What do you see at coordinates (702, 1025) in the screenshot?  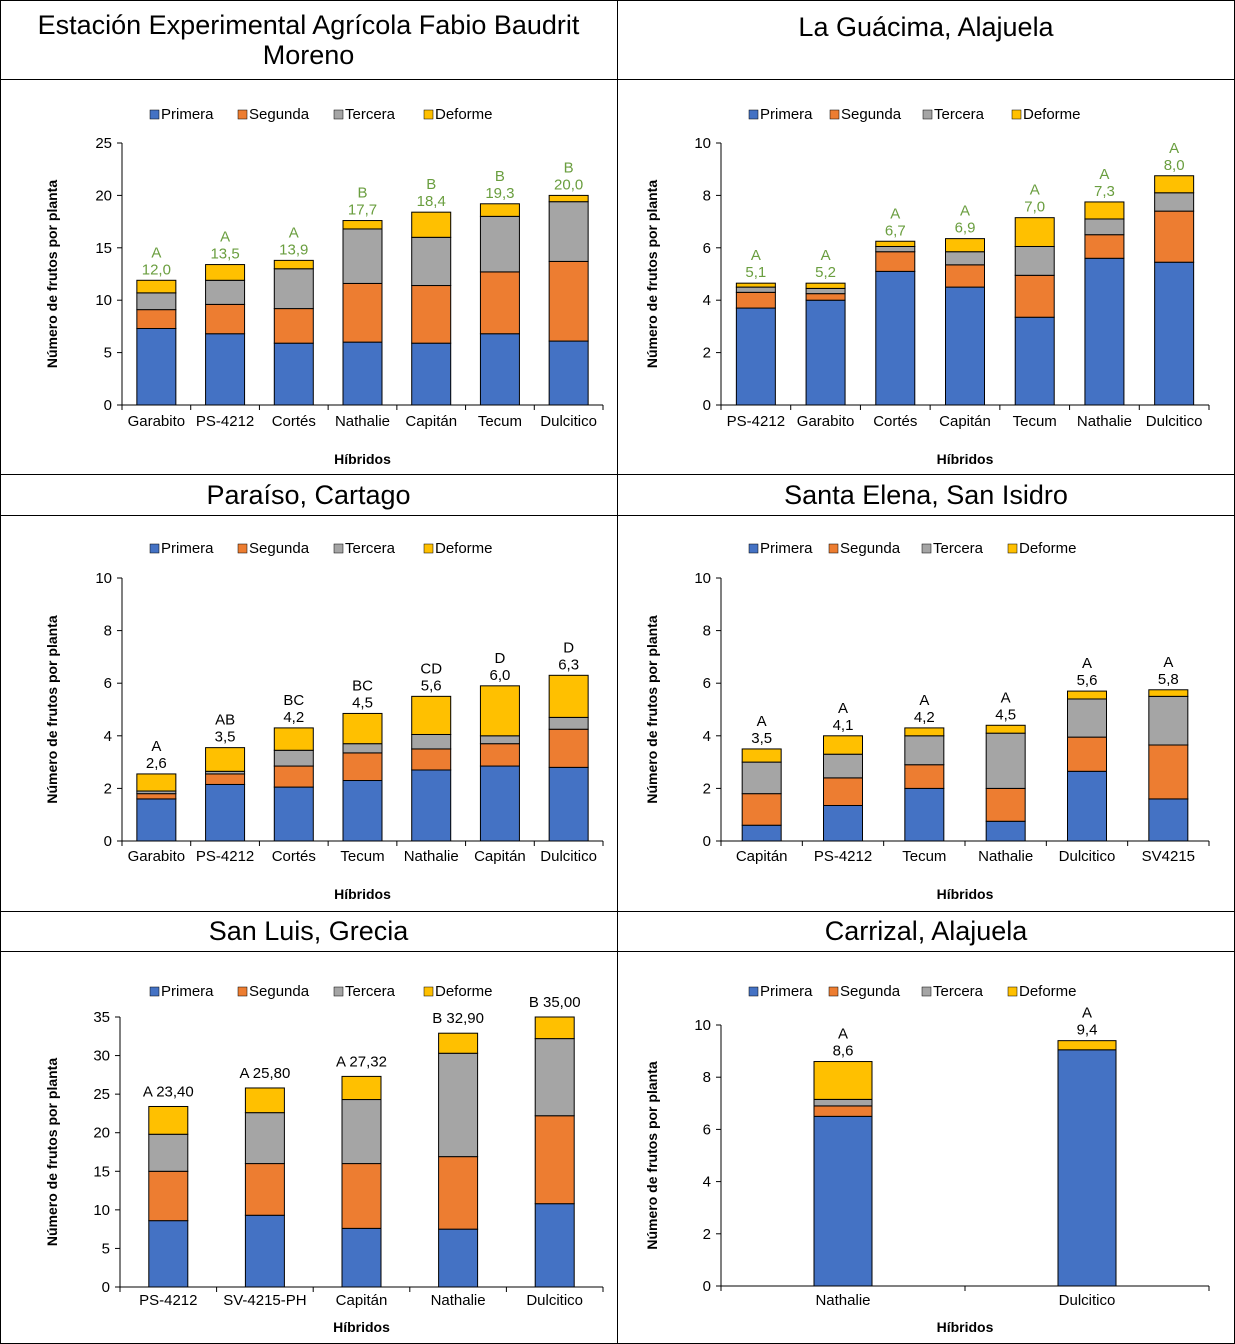 I see `y-tick-label: 10` at bounding box center [702, 1025].